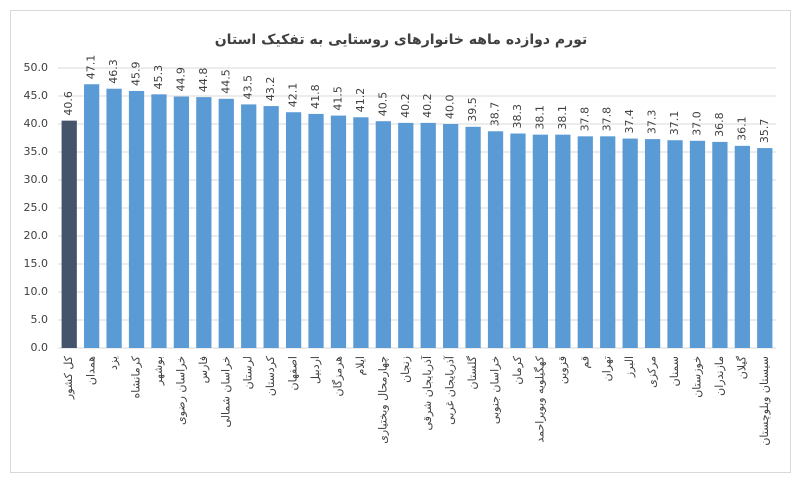 This screenshot has height=483, width=802. I want to click on data-label: 40.6, so click(68, 103).